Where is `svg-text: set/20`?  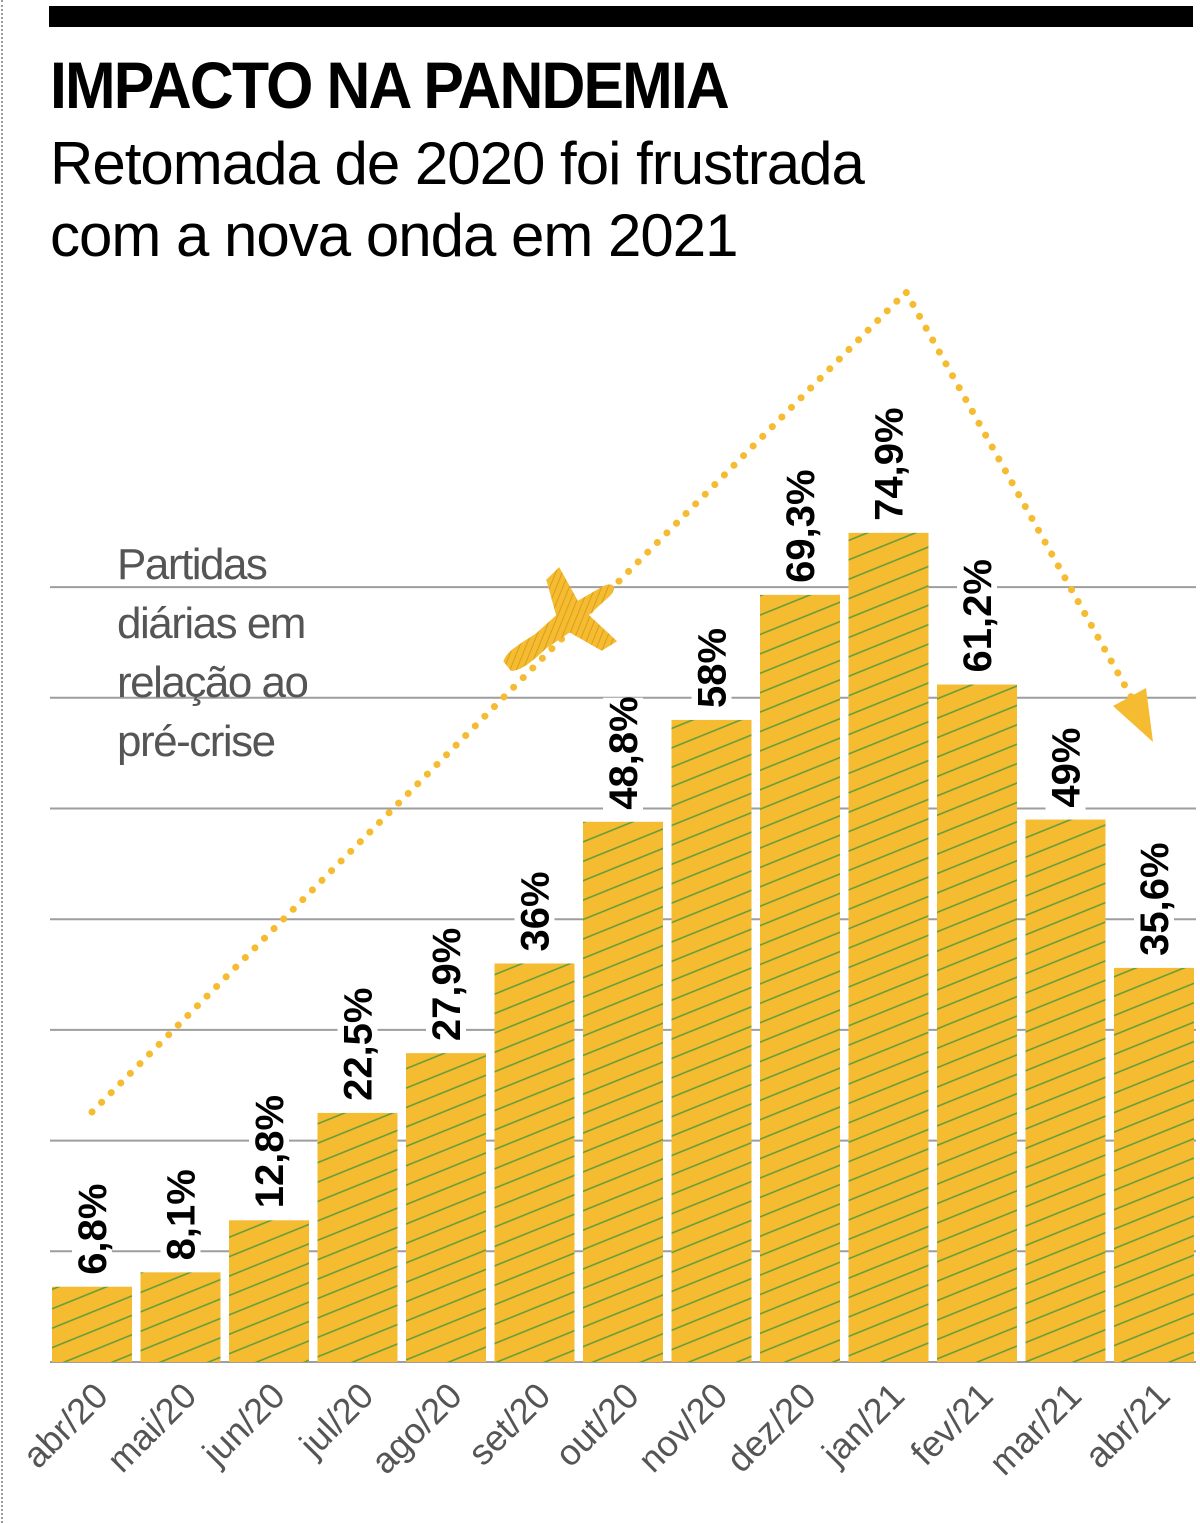 svg-text: set/20 is located at coordinates (509, 1424).